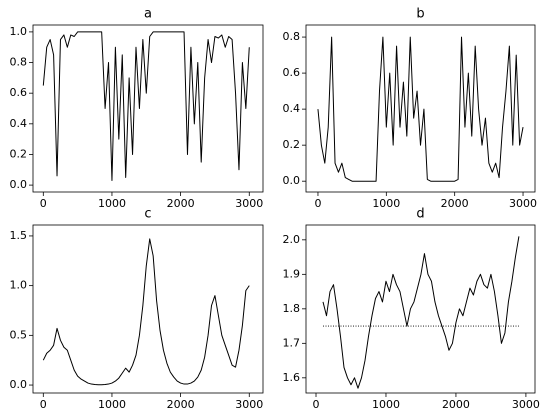 This screenshot has height=418, width=550. I want to click on subplot-title: a, so click(148, 14).